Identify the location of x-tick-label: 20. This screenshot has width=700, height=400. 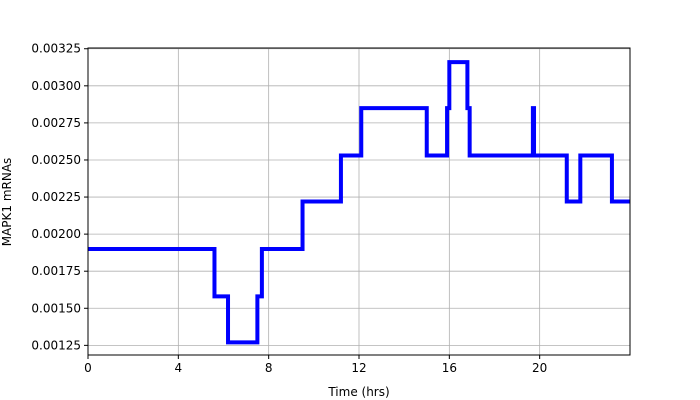
(539, 368).